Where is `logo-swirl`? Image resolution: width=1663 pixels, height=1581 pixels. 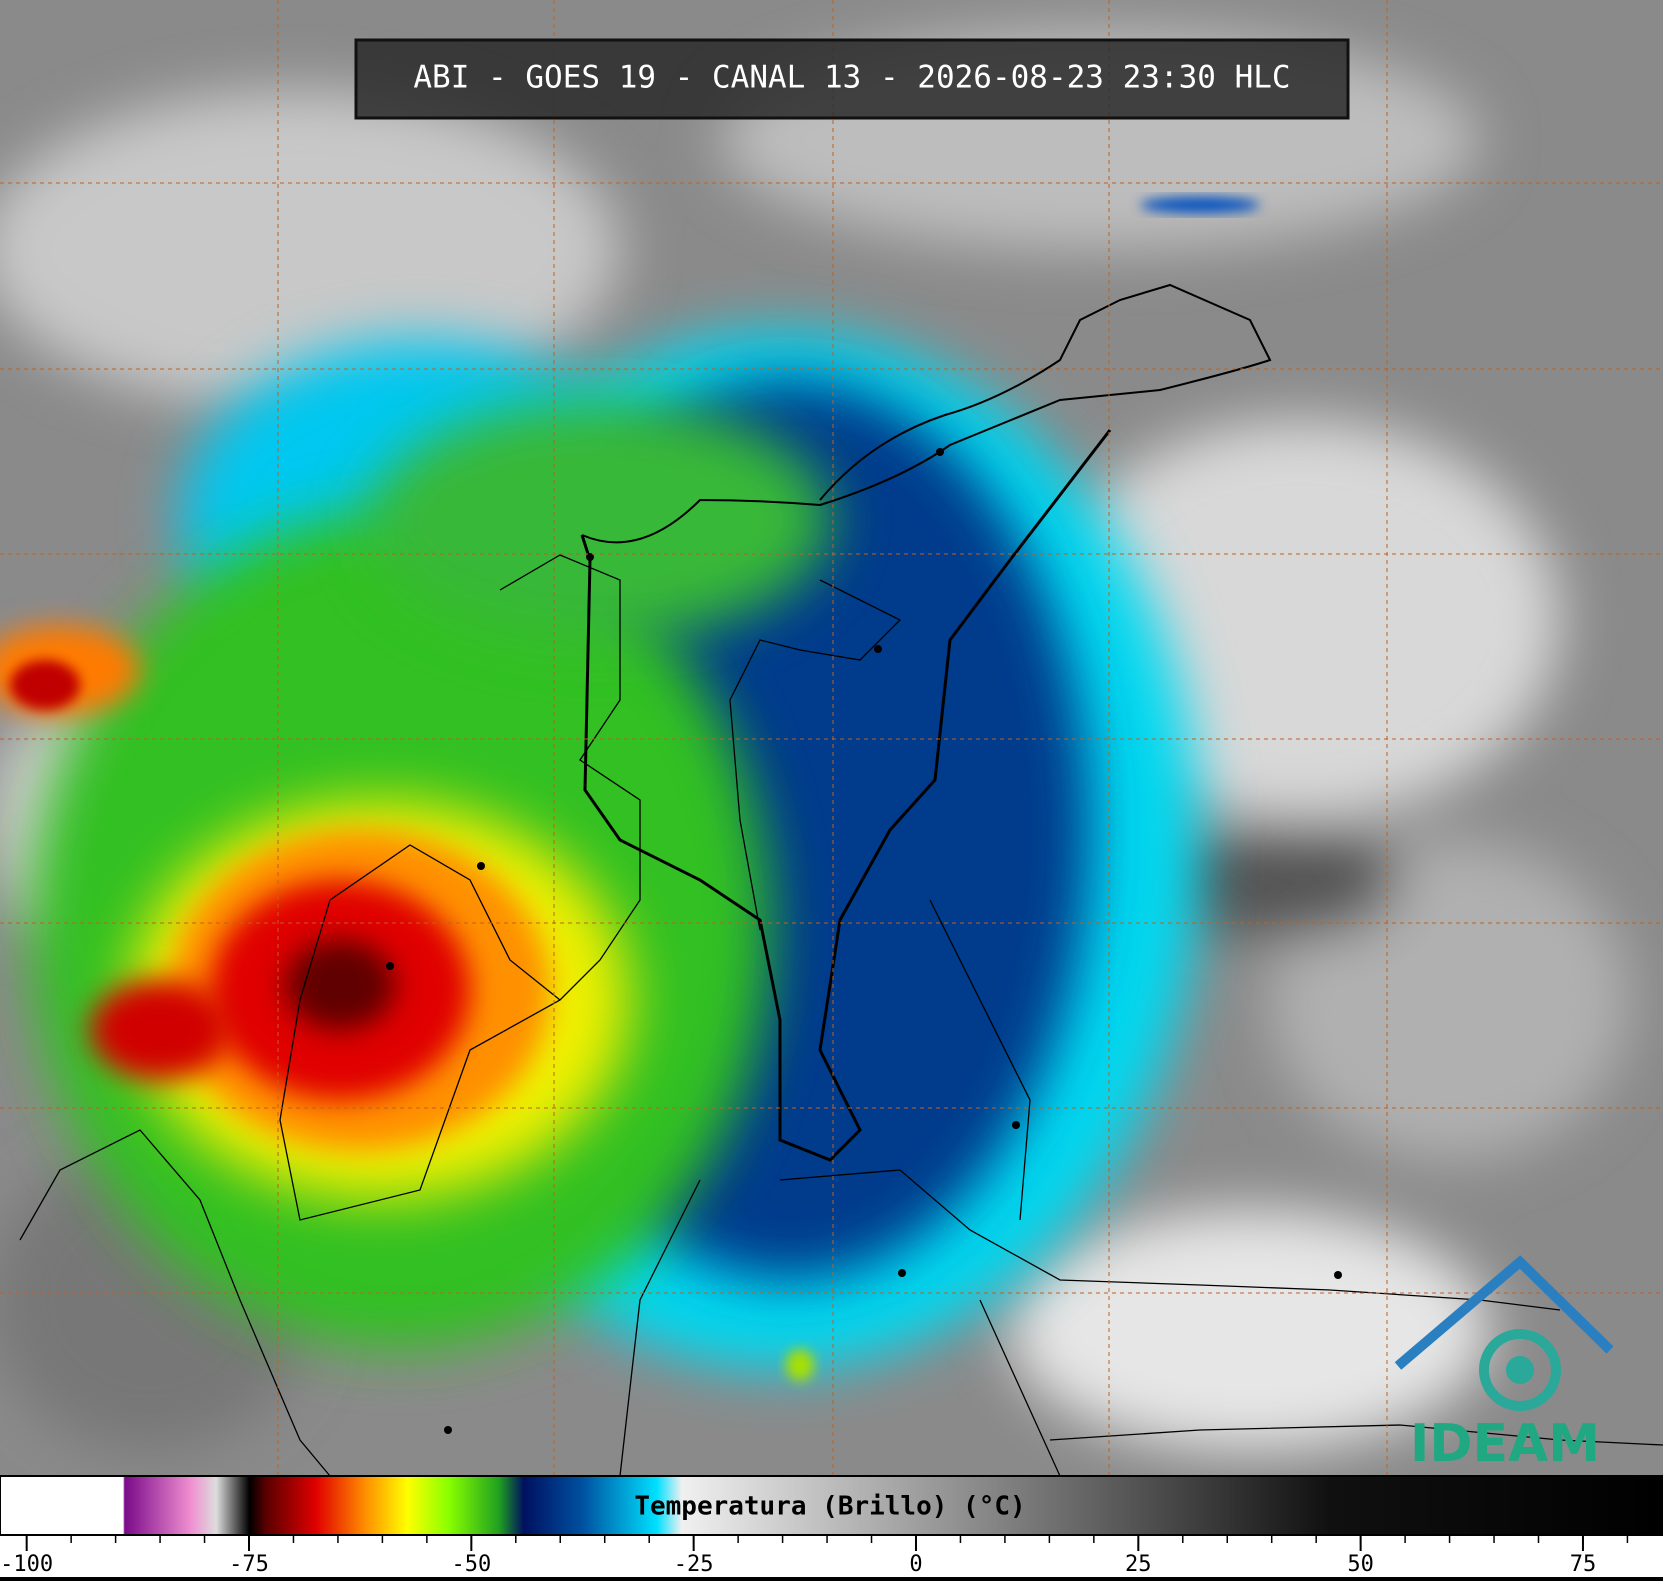 logo-swirl is located at coordinates (1520, 1370).